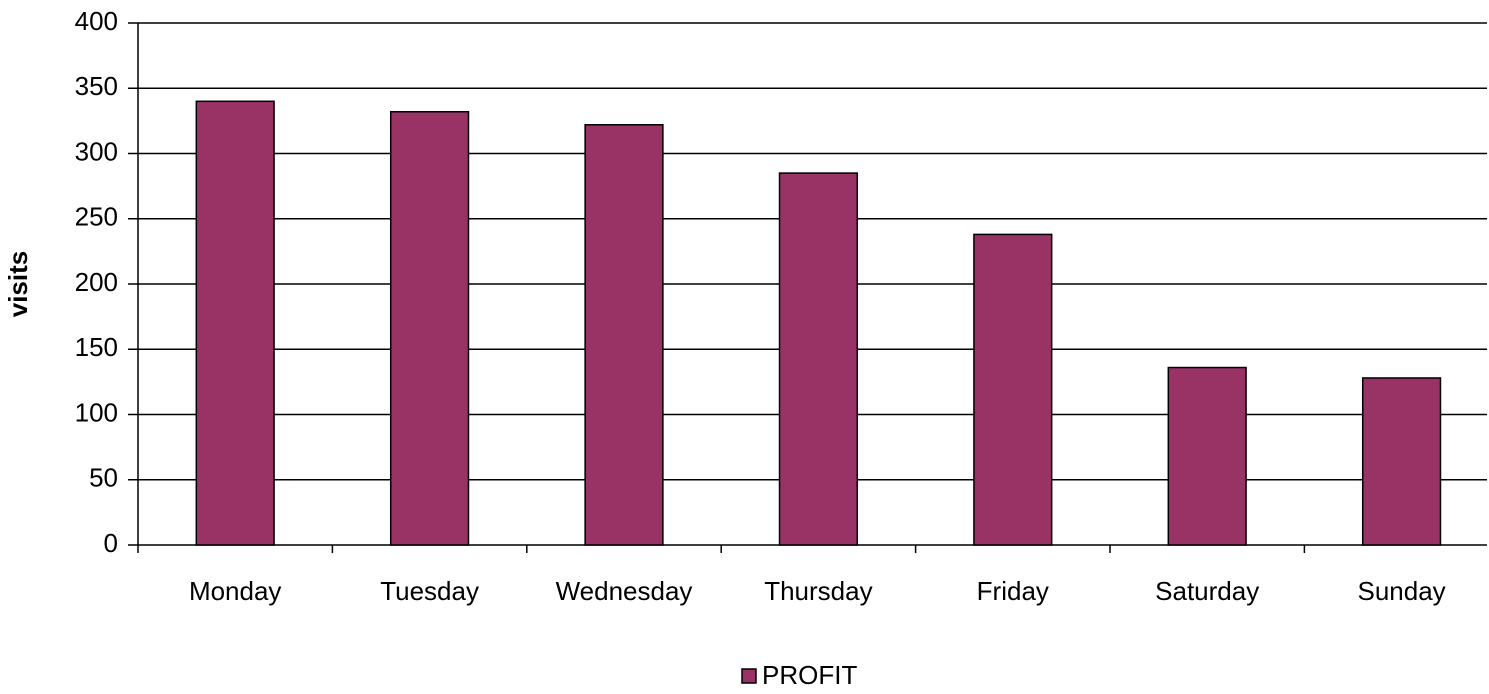 The height and width of the screenshot is (694, 1489). Describe the element at coordinates (235, 591) in the screenshot. I see `x-tick-label: Monday` at that location.